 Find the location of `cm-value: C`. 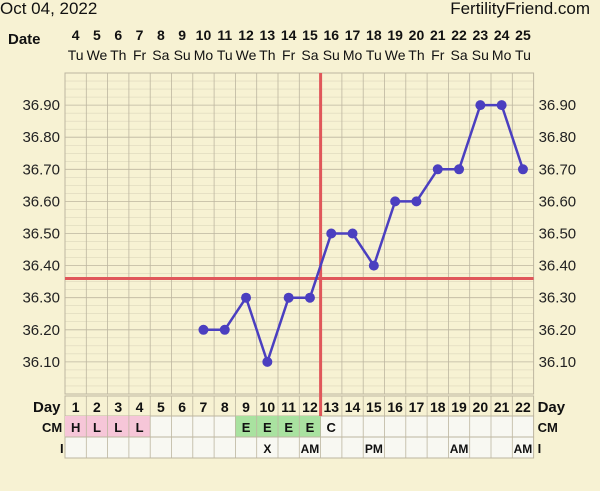

cm-value: C is located at coordinates (332, 427).